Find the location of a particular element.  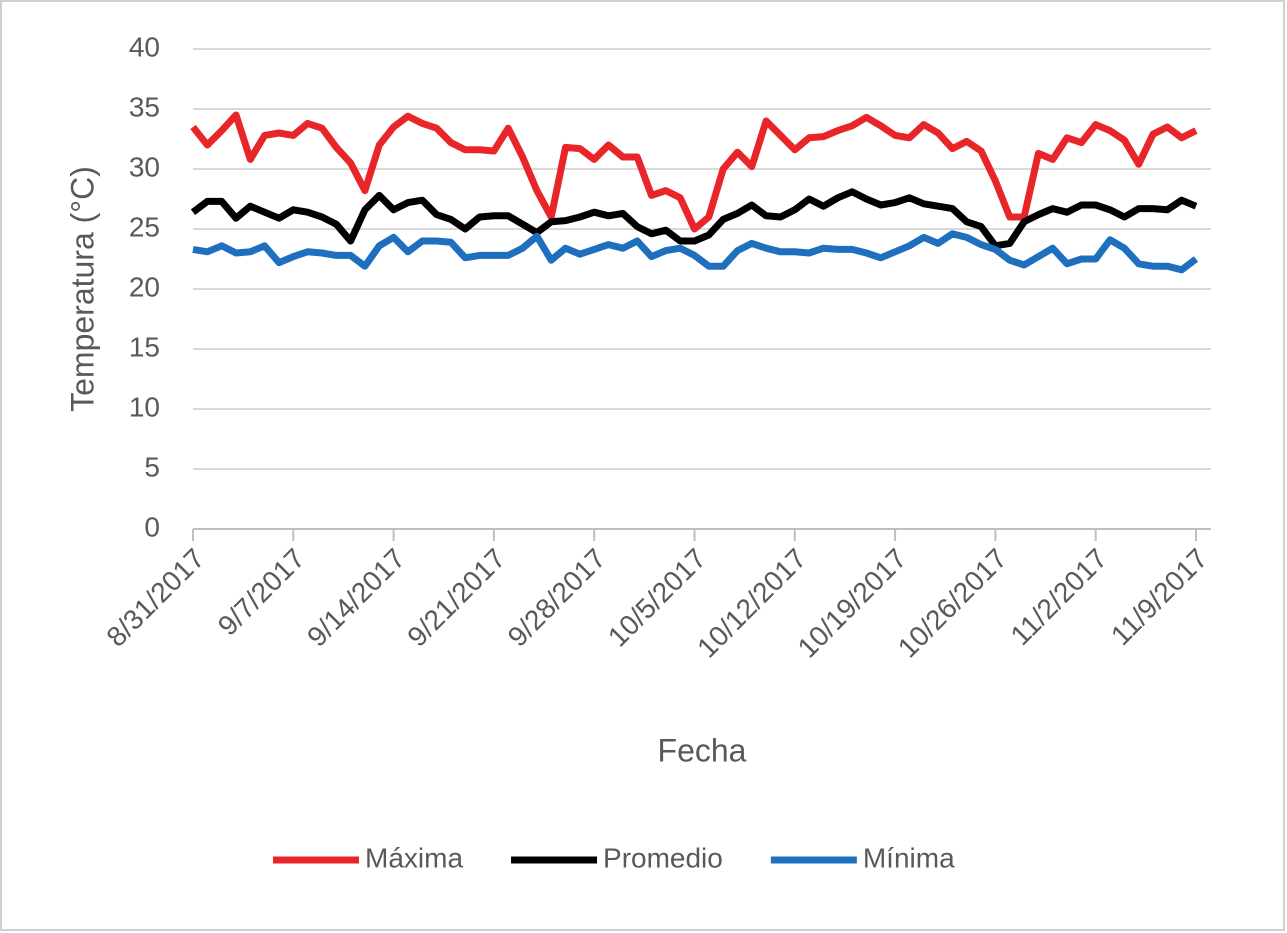

legend-label: Promedio is located at coordinates (663, 857).